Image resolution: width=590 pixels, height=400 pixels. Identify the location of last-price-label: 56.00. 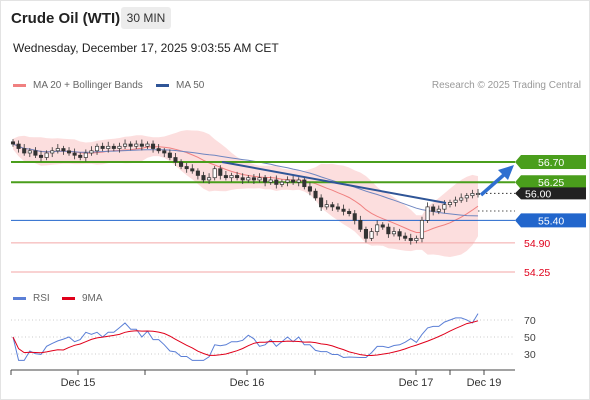
(538, 194).